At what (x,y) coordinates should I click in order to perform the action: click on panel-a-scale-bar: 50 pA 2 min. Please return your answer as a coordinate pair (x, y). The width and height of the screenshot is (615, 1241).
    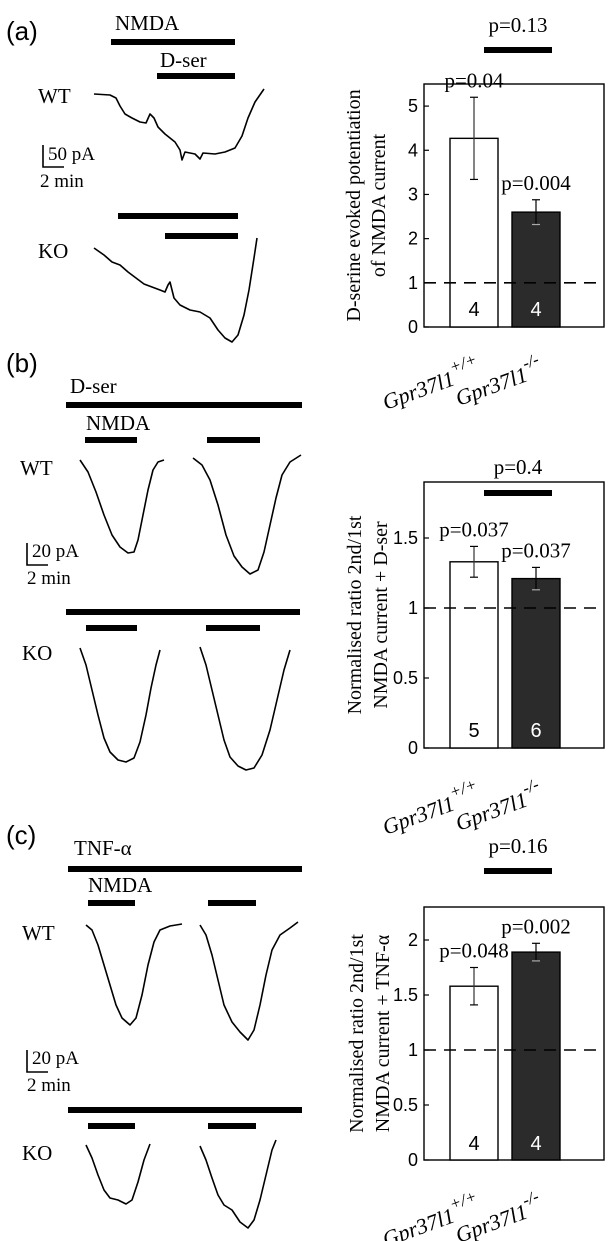
    Looking at the image, I should click on (67, 168).